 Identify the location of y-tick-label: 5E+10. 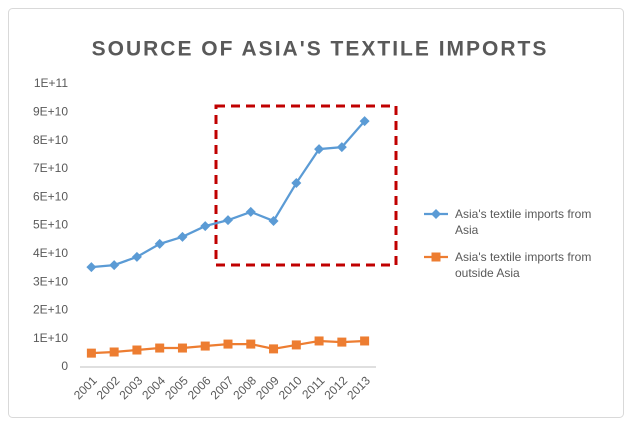
(50, 225).